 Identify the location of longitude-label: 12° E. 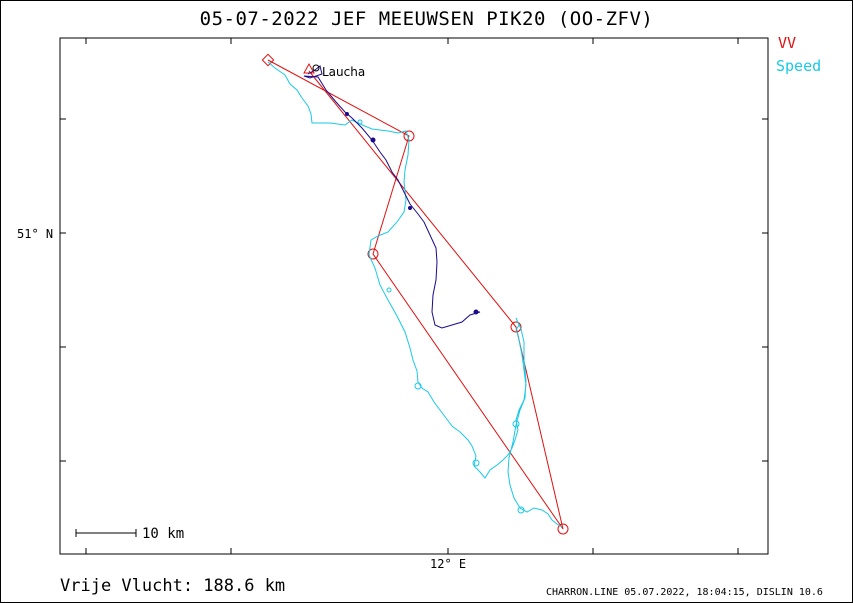
(448, 564).